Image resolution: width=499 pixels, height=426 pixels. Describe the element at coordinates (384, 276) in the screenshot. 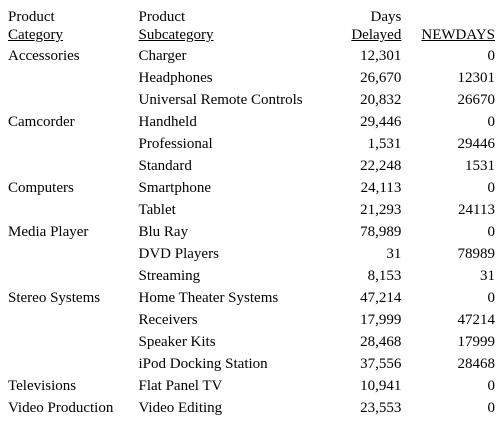

I see `cell-days-delayed: 8,153` at that location.